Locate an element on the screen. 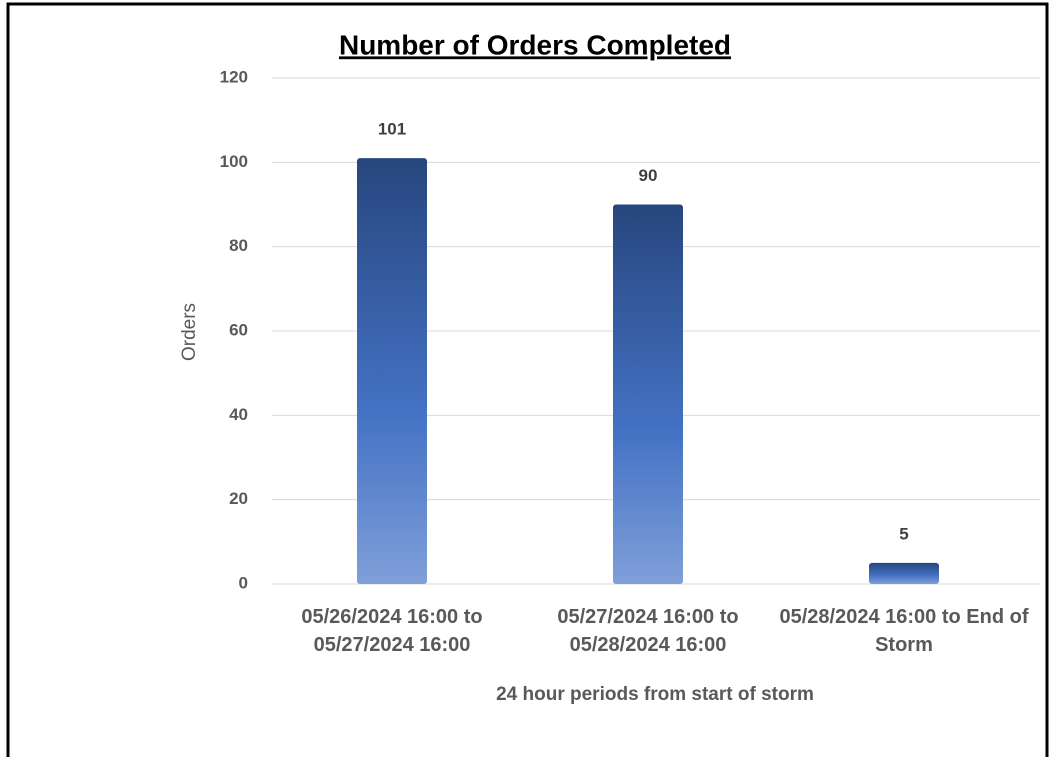 The image size is (1052, 757). value-label: 90 is located at coordinates (648, 175).